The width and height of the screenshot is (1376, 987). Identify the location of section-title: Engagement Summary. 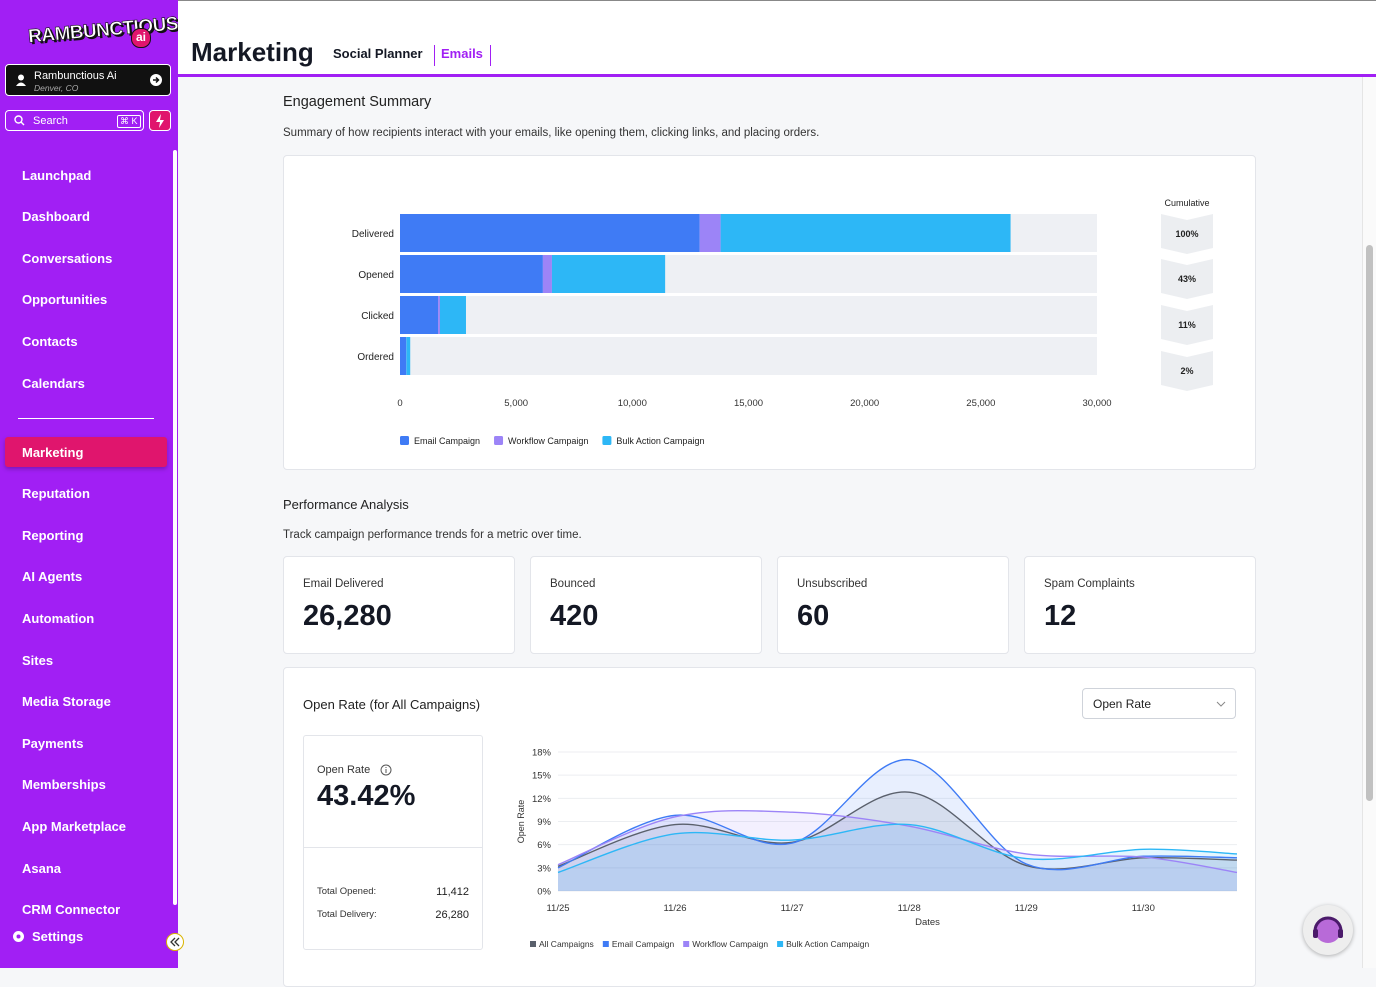
(357, 102).